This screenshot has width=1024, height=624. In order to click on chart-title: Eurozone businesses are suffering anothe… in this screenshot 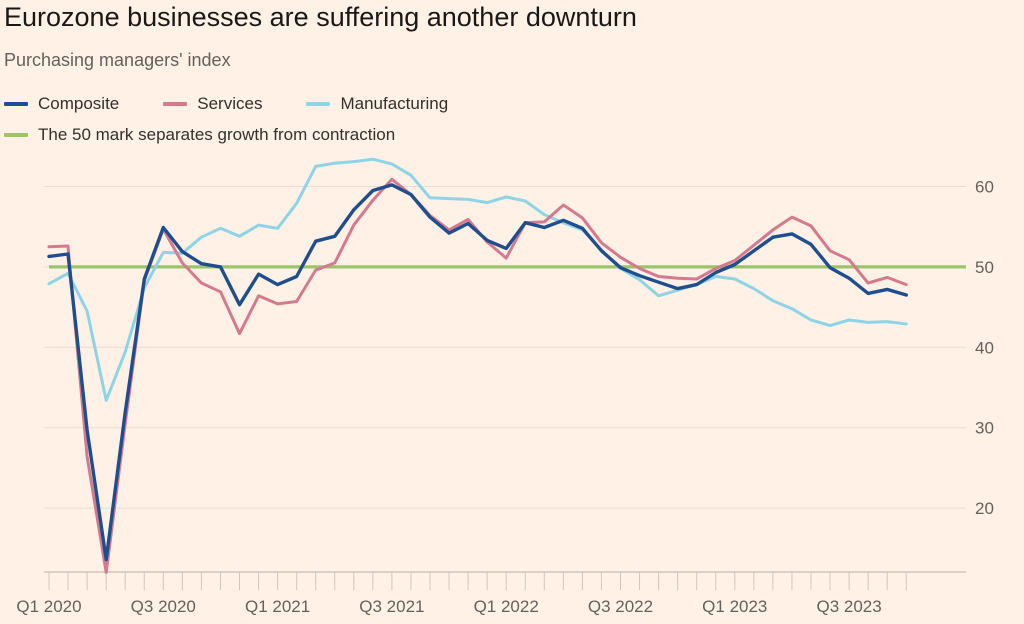, I will do `click(320, 17)`.